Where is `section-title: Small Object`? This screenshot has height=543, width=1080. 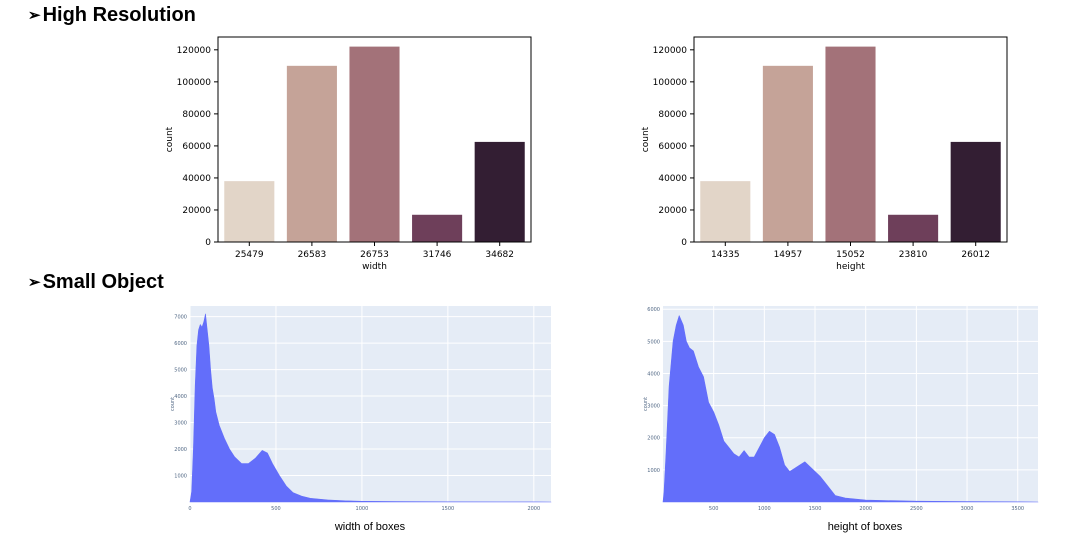 section-title: Small Object is located at coordinates (103, 282).